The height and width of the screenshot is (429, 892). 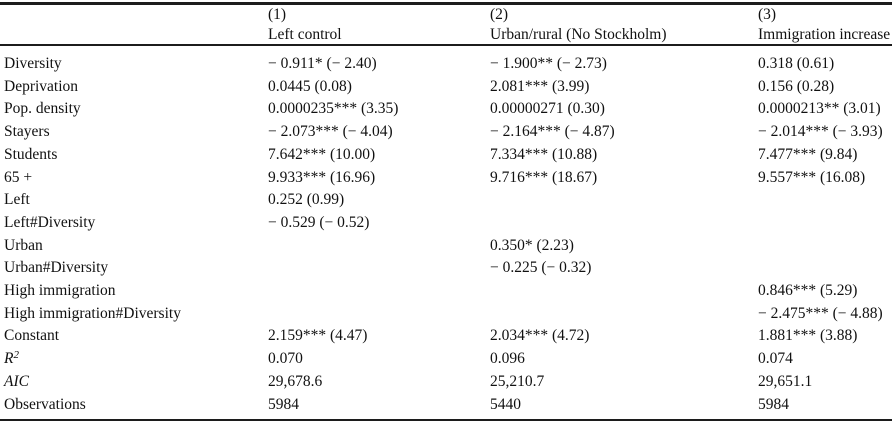 What do you see at coordinates (808, 336) in the screenshot?
I see `estimate-cell-model-3: 1.881*** (3.88)` at bounding box center [808, 336].